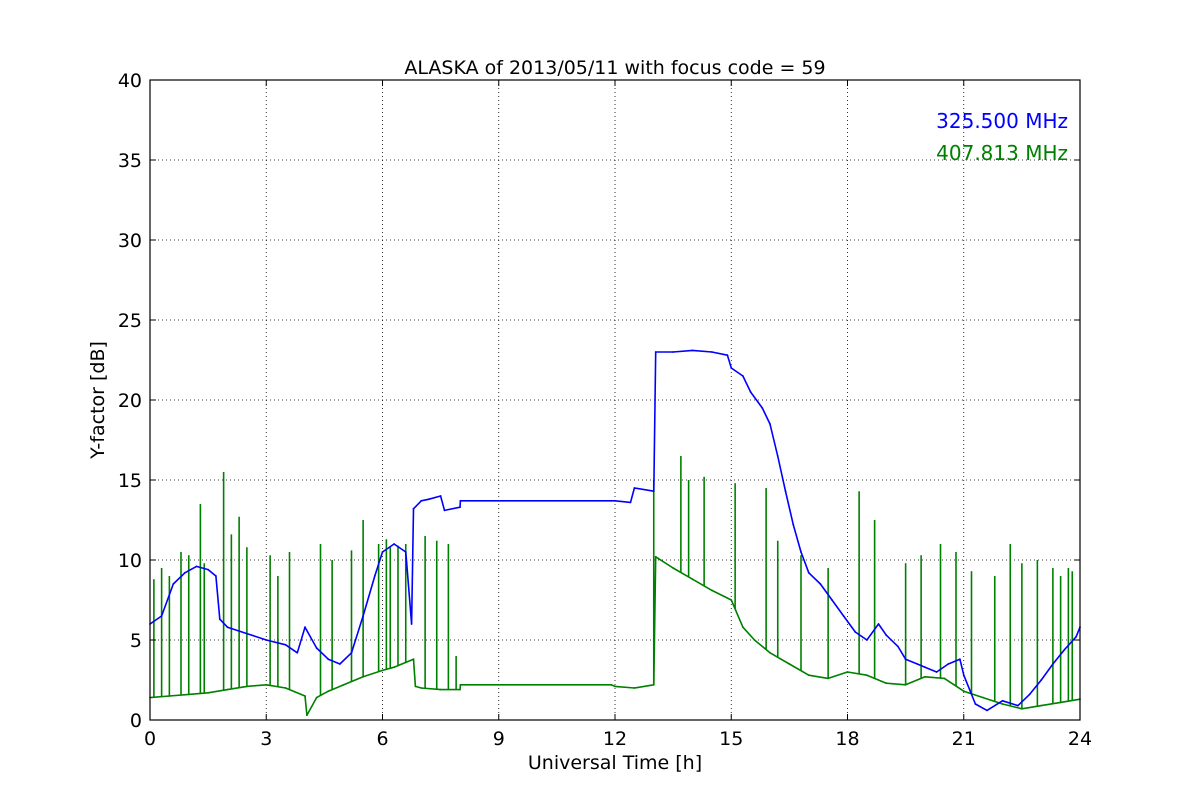  What do you see at coordinates (847, 739) in the screenshot?
I see `x-tick-label: 18` at bounding box center [847, 739].